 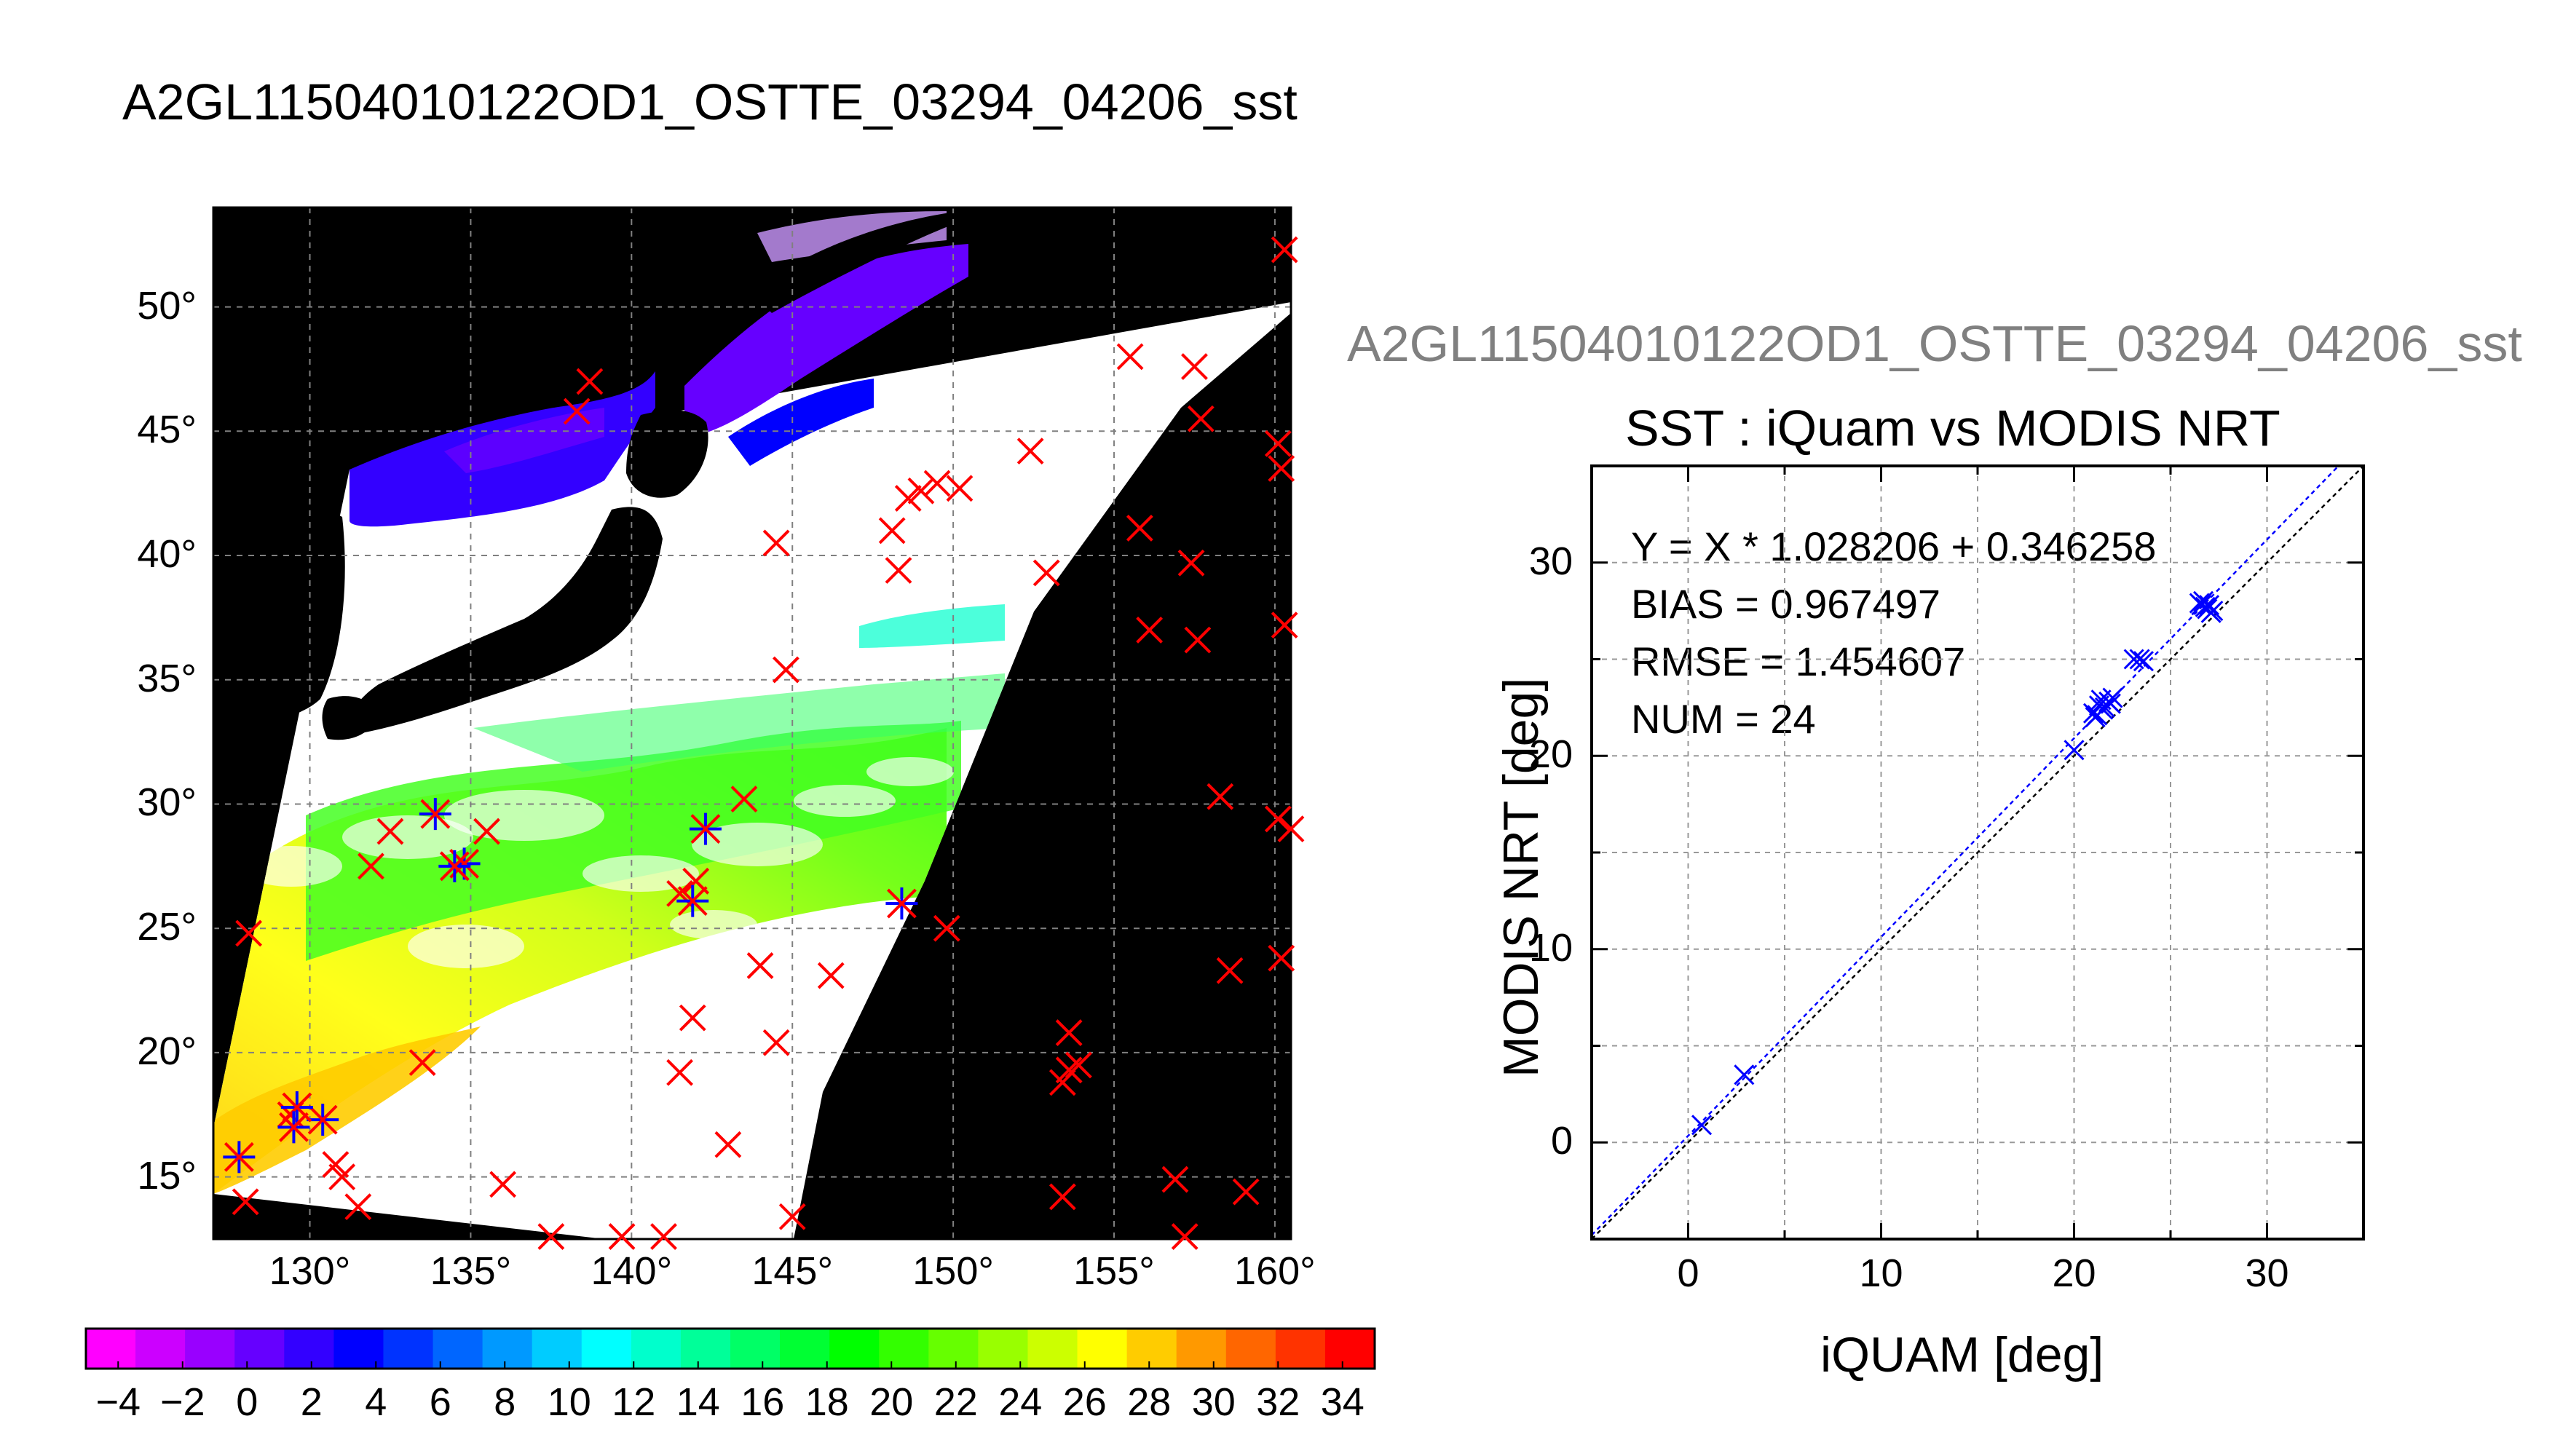 What do you see at coordinates (1550, 754) in the screenshot?
I see `scatter-y-tick-label: 20` at bounding box center [1550, 754].